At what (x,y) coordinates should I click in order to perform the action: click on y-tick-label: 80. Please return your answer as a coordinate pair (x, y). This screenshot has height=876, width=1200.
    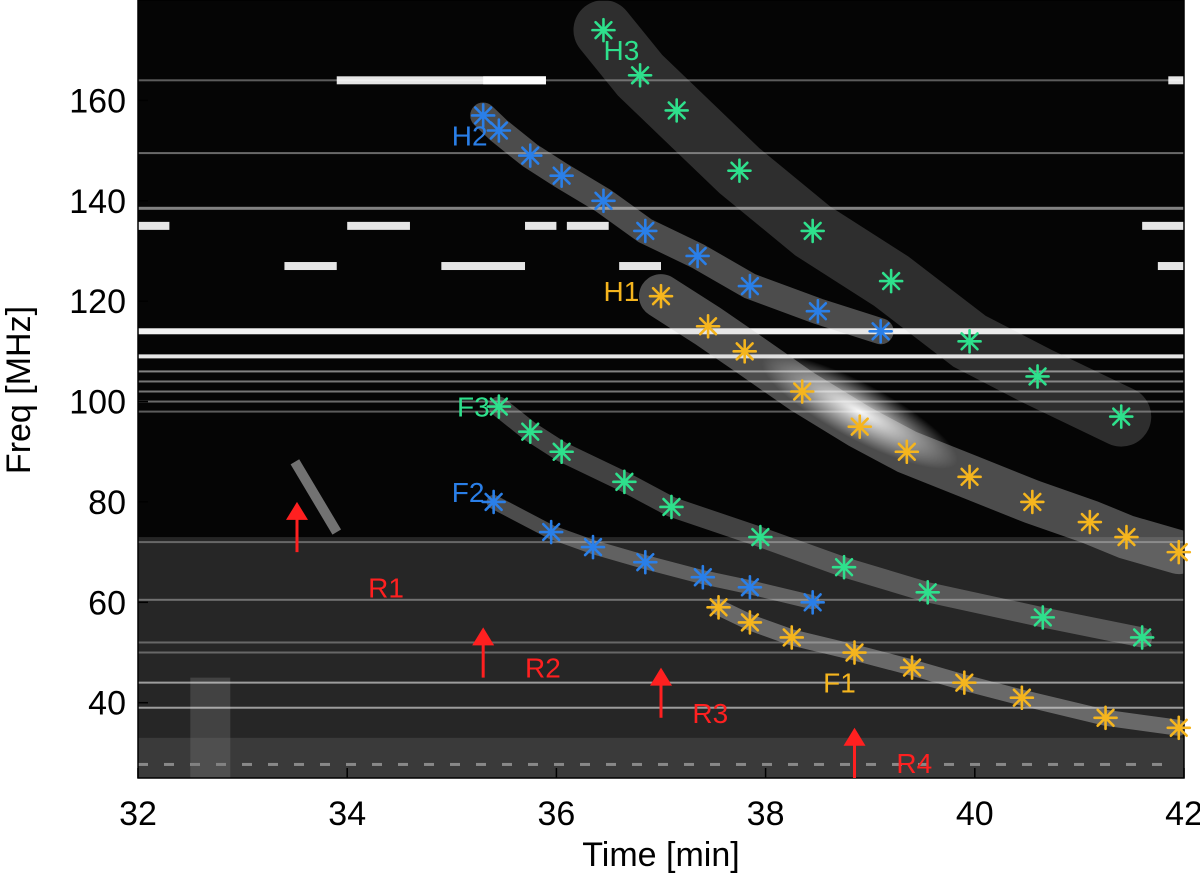
    Looking at the image, I should click on (107, 503).